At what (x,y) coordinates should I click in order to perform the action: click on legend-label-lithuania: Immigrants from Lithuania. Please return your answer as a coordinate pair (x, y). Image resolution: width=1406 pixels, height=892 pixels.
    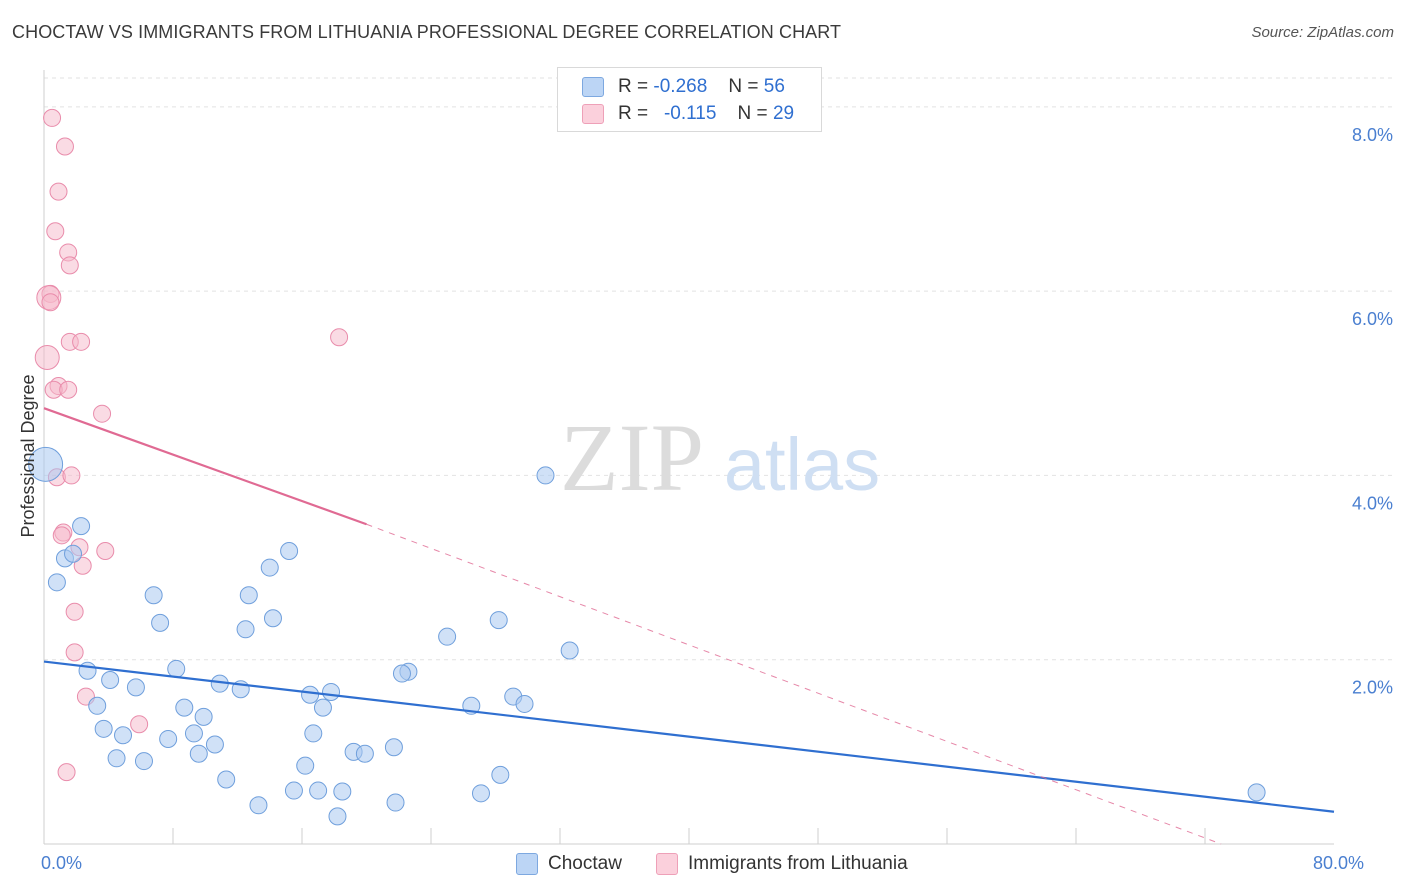
    Looking at the image, I should click on (798, 863).